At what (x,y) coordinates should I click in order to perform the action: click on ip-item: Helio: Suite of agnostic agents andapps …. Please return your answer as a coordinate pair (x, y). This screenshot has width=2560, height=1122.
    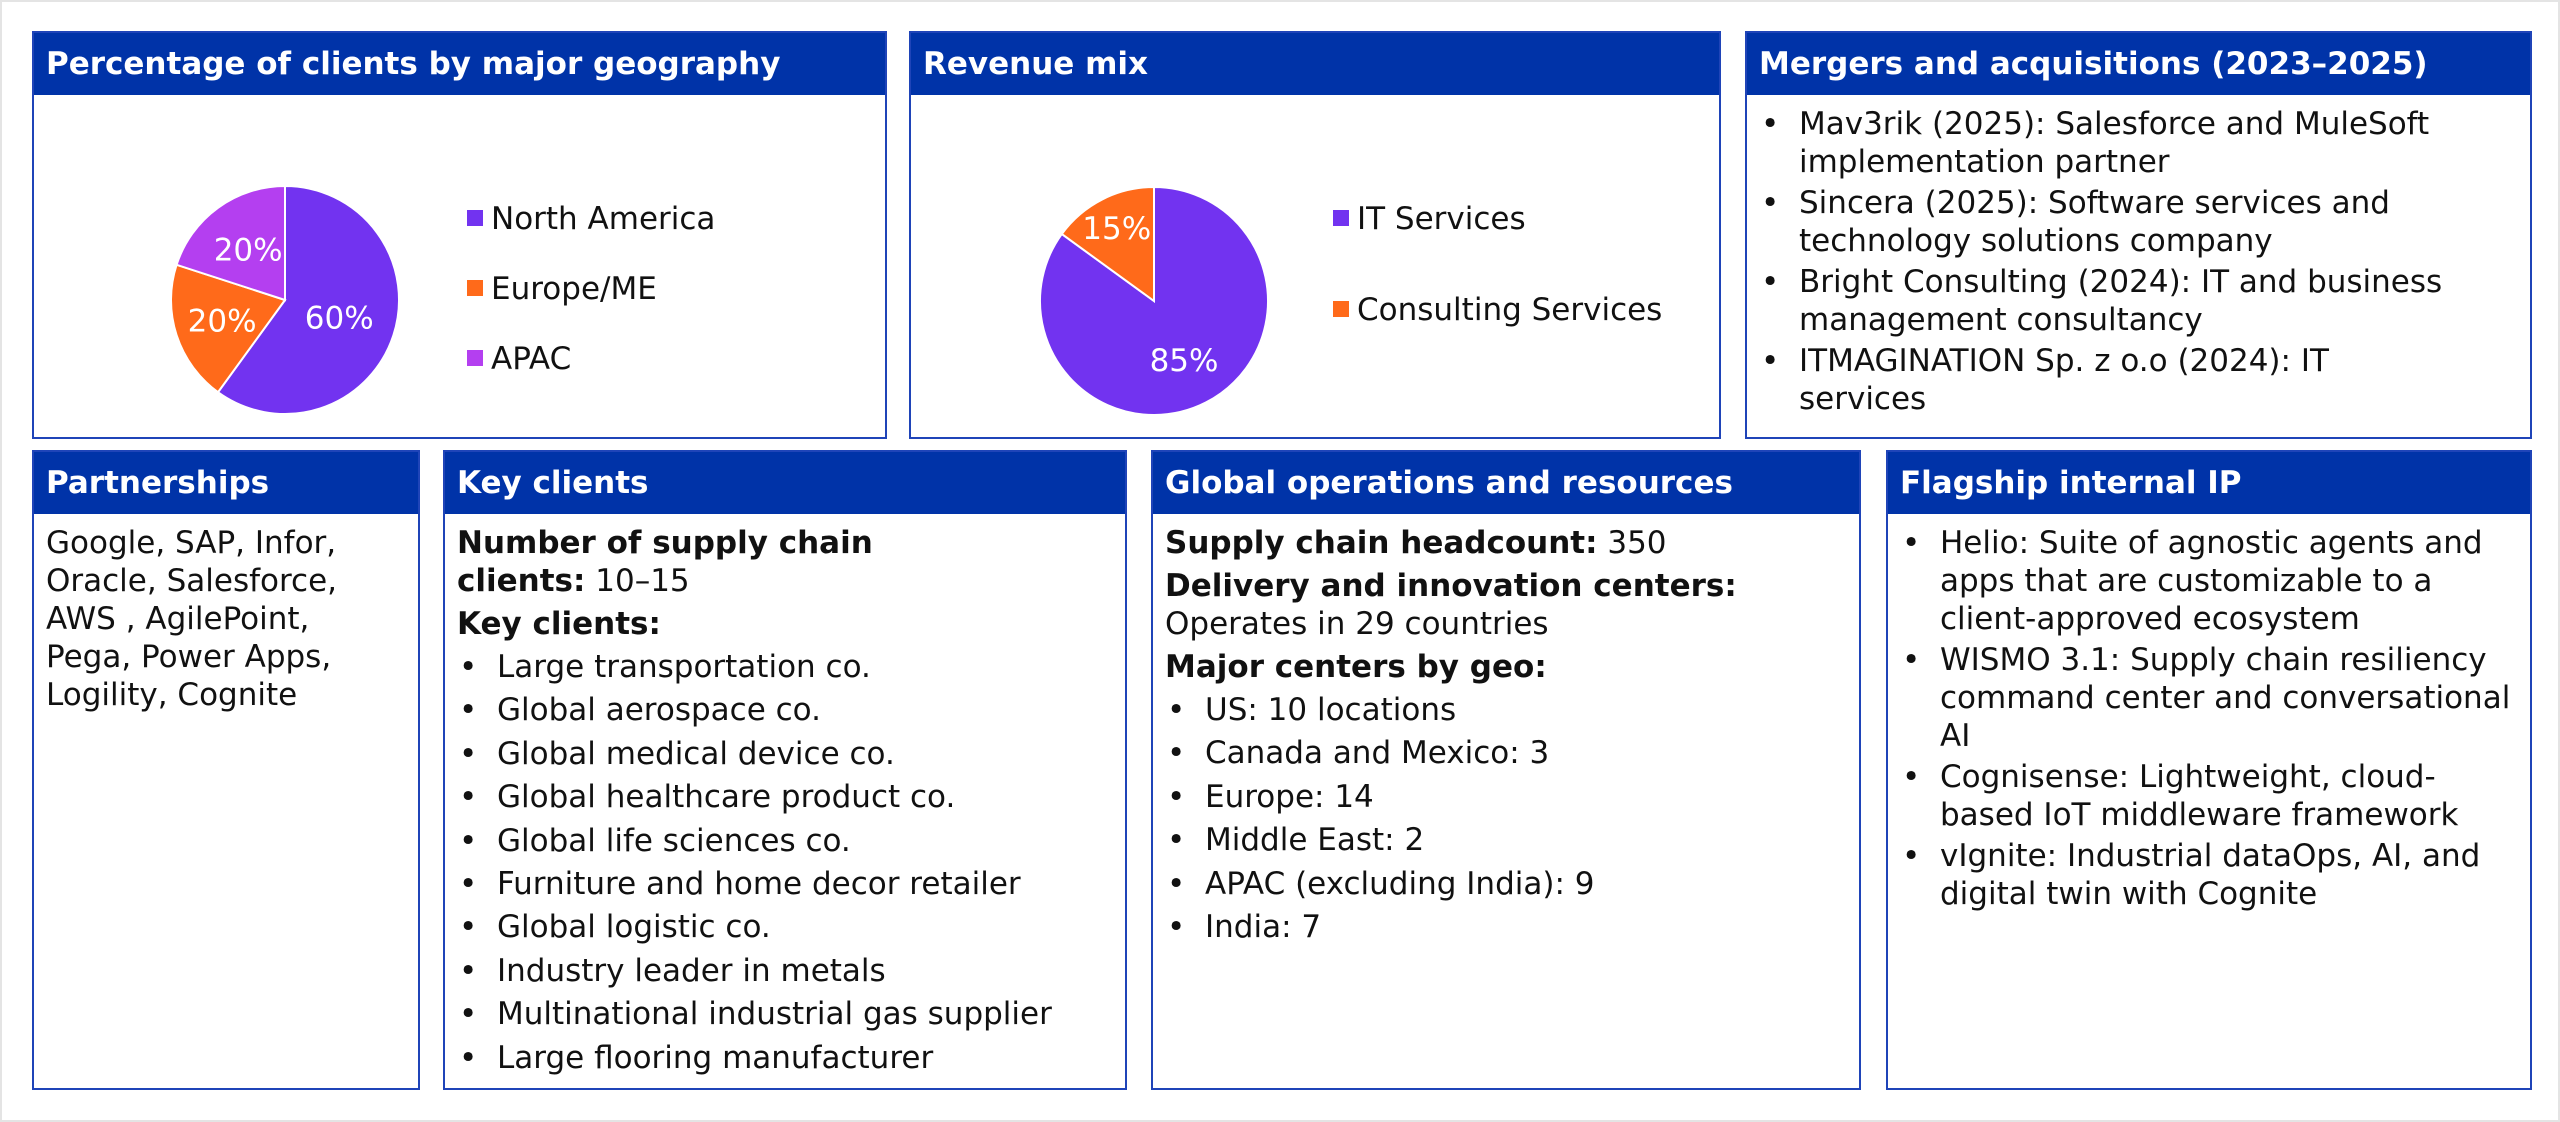
    Looking at the image, I should click on (2209, 581).